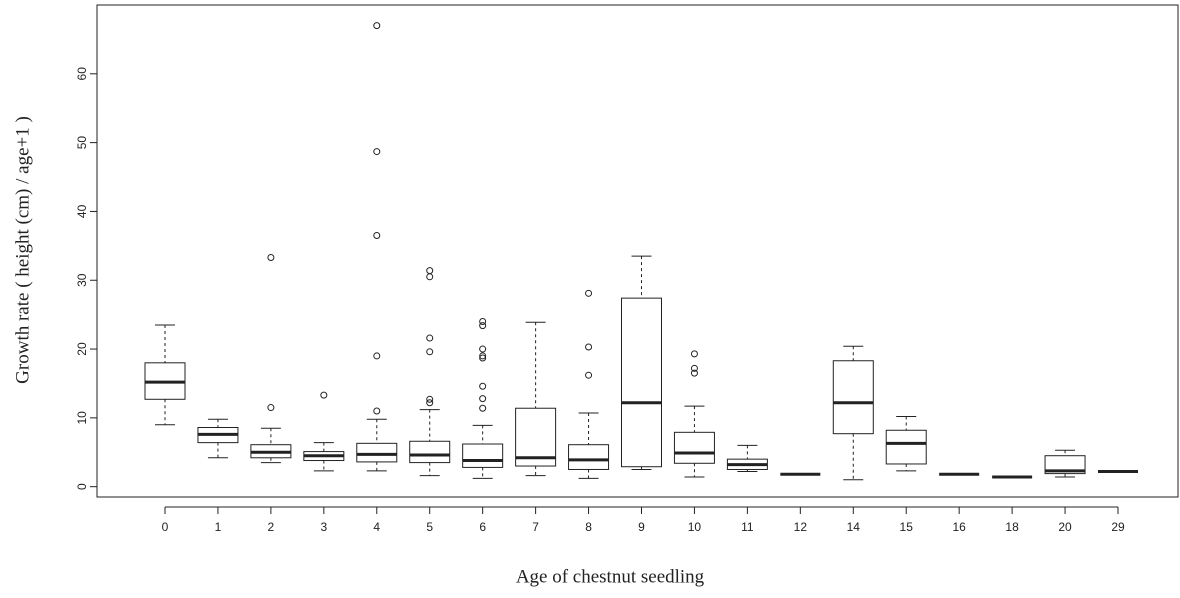  What do you see at coordinates (82, 349) in the screenshot?
I see `y-tick-label: 20` at bounding box center [82, 349].